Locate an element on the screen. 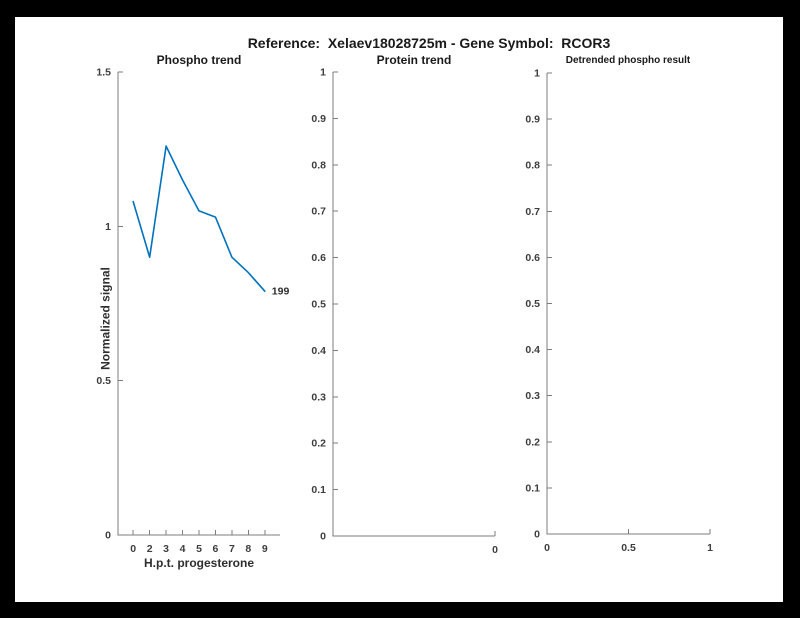 Image resolution: width=800 pixels, height=618 pixels. protein-trend-y-tick-label: 0.3 is located at coordinates (318, 397).